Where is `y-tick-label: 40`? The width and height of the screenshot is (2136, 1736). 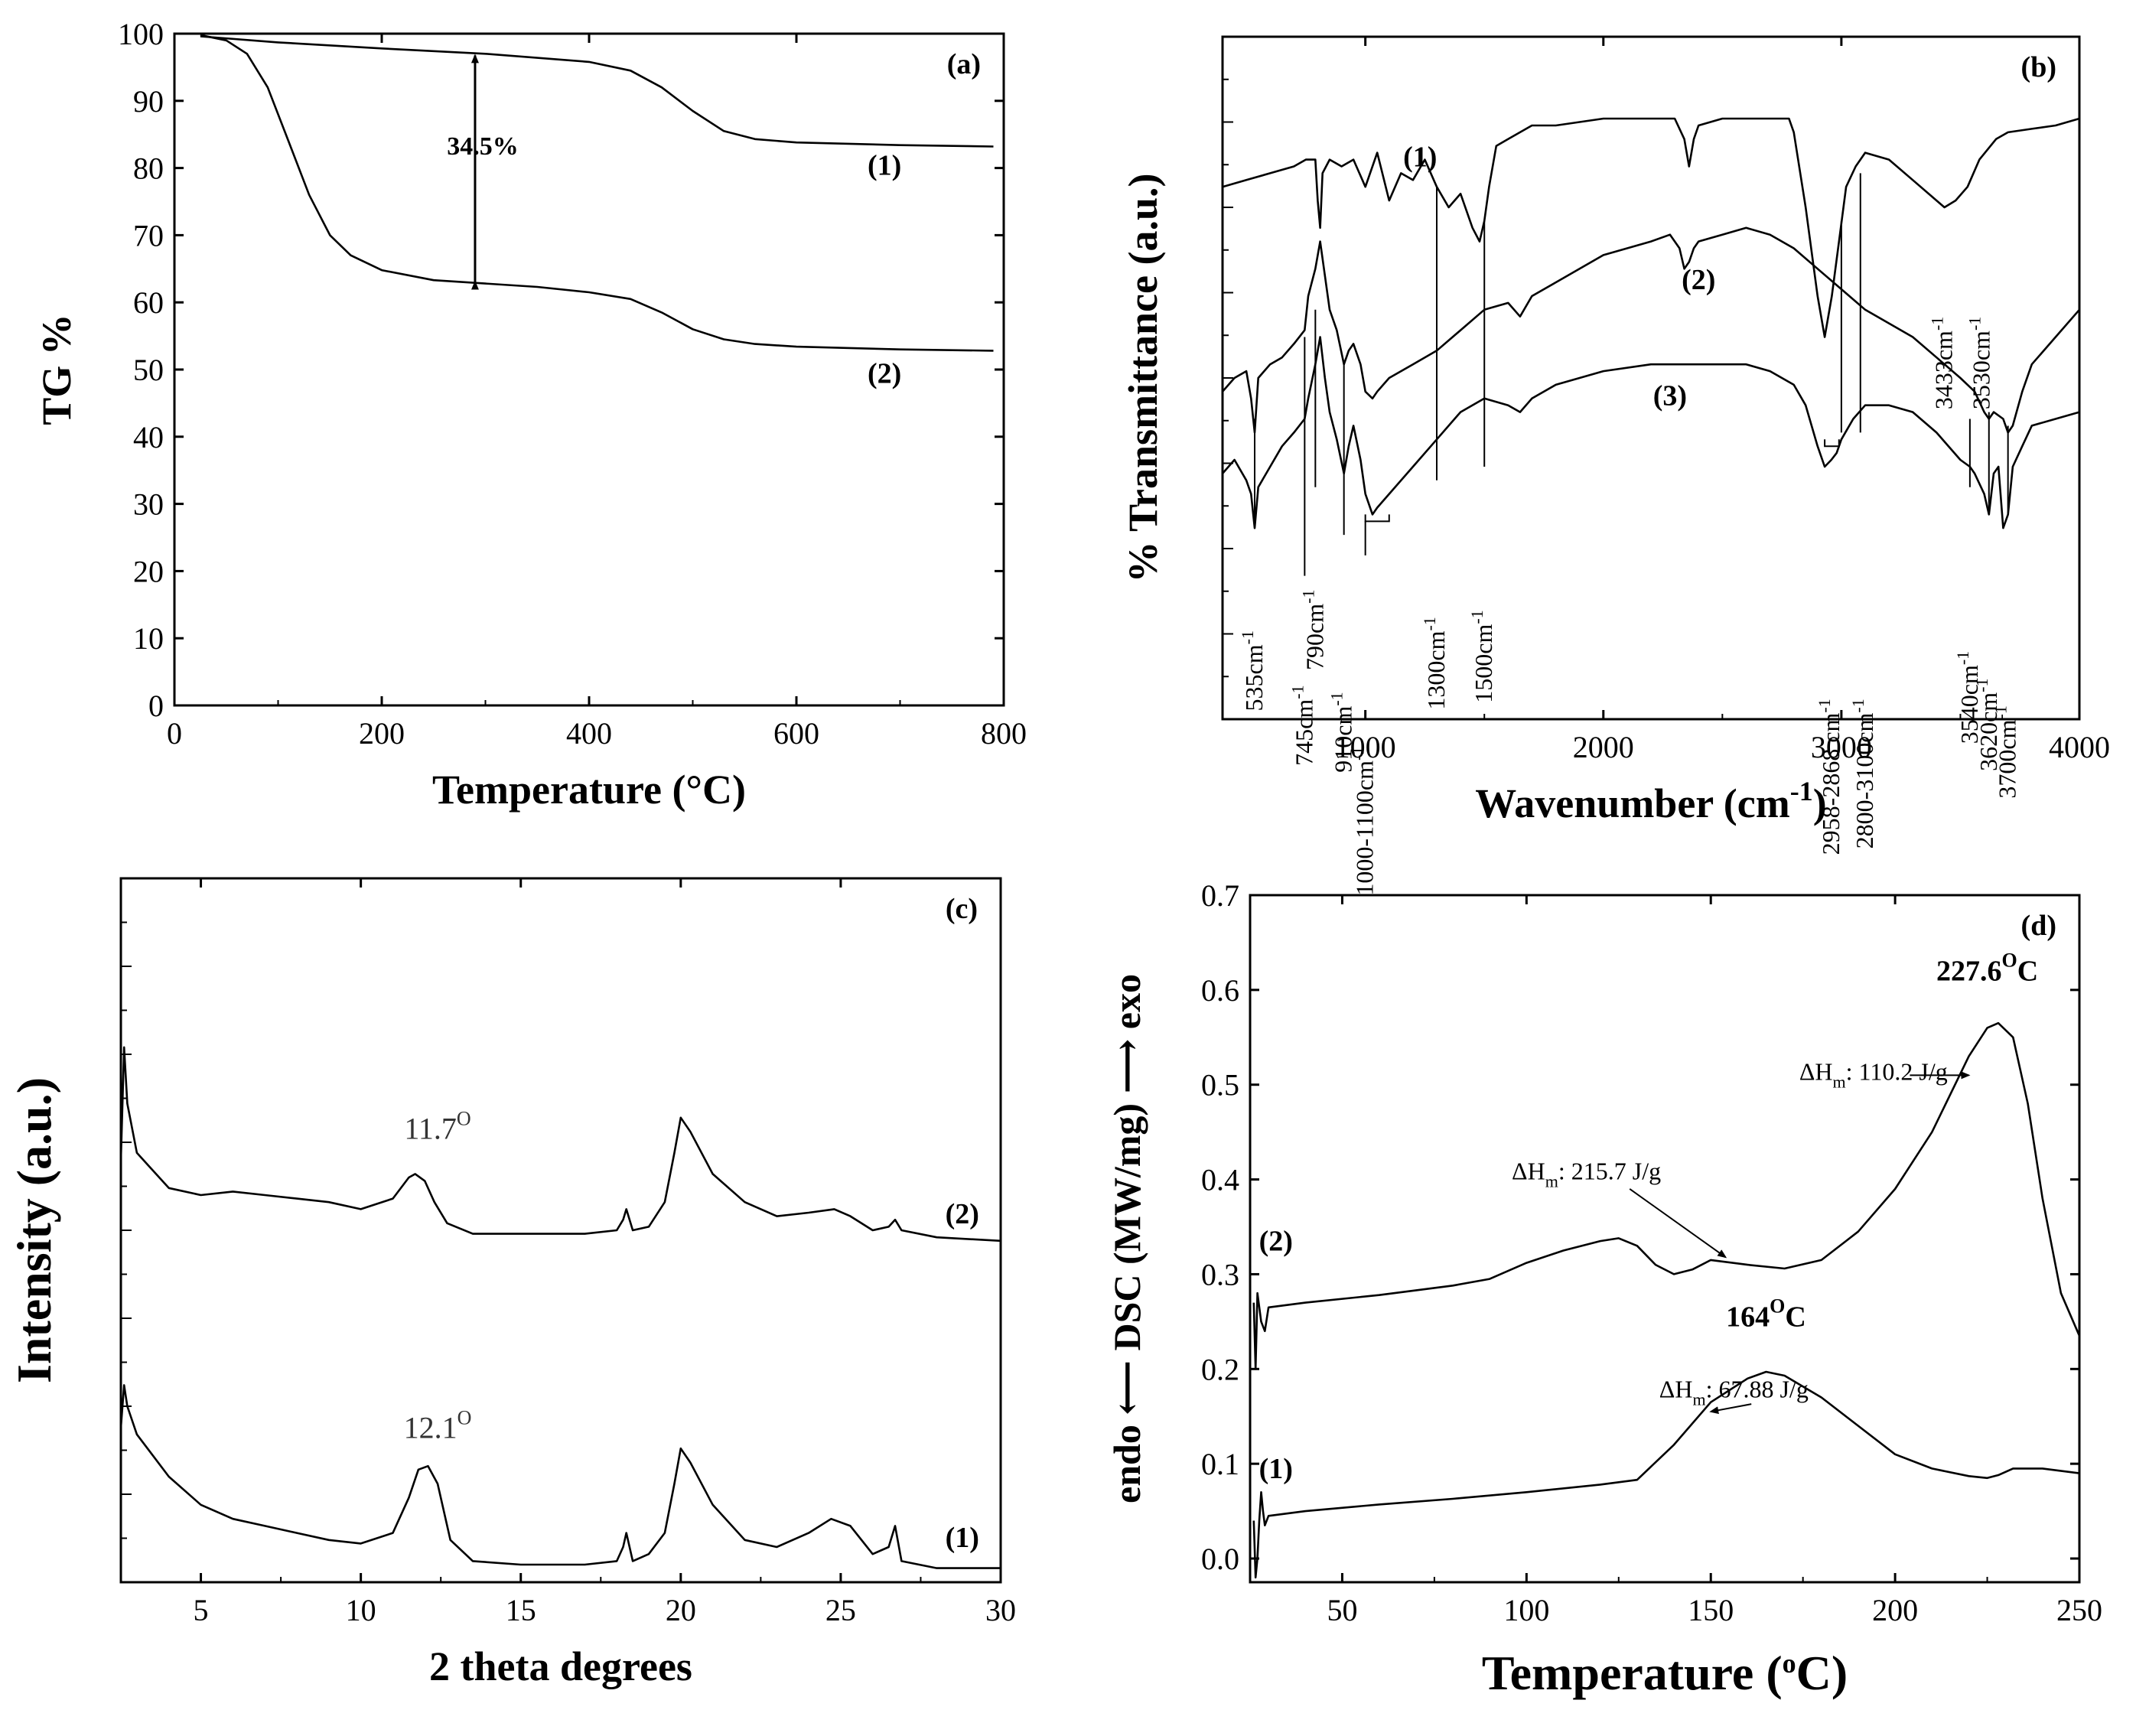 y-tick-label: 40 is located at coordinates (149, 437).